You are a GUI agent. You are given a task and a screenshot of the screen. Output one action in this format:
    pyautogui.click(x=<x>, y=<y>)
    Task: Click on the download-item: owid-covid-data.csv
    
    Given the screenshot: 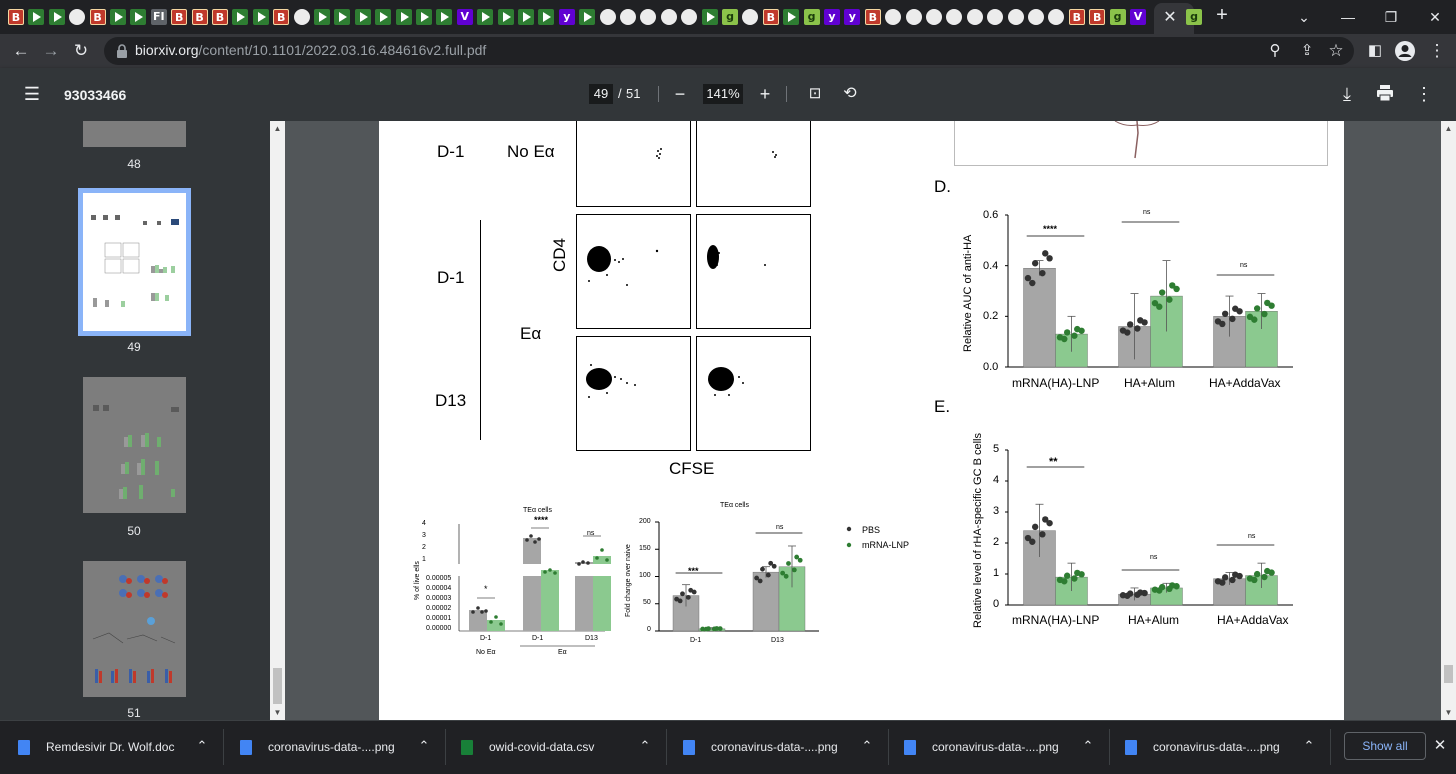 What is the action you would take?
    pyautogui.click(x=542, y=747)
    